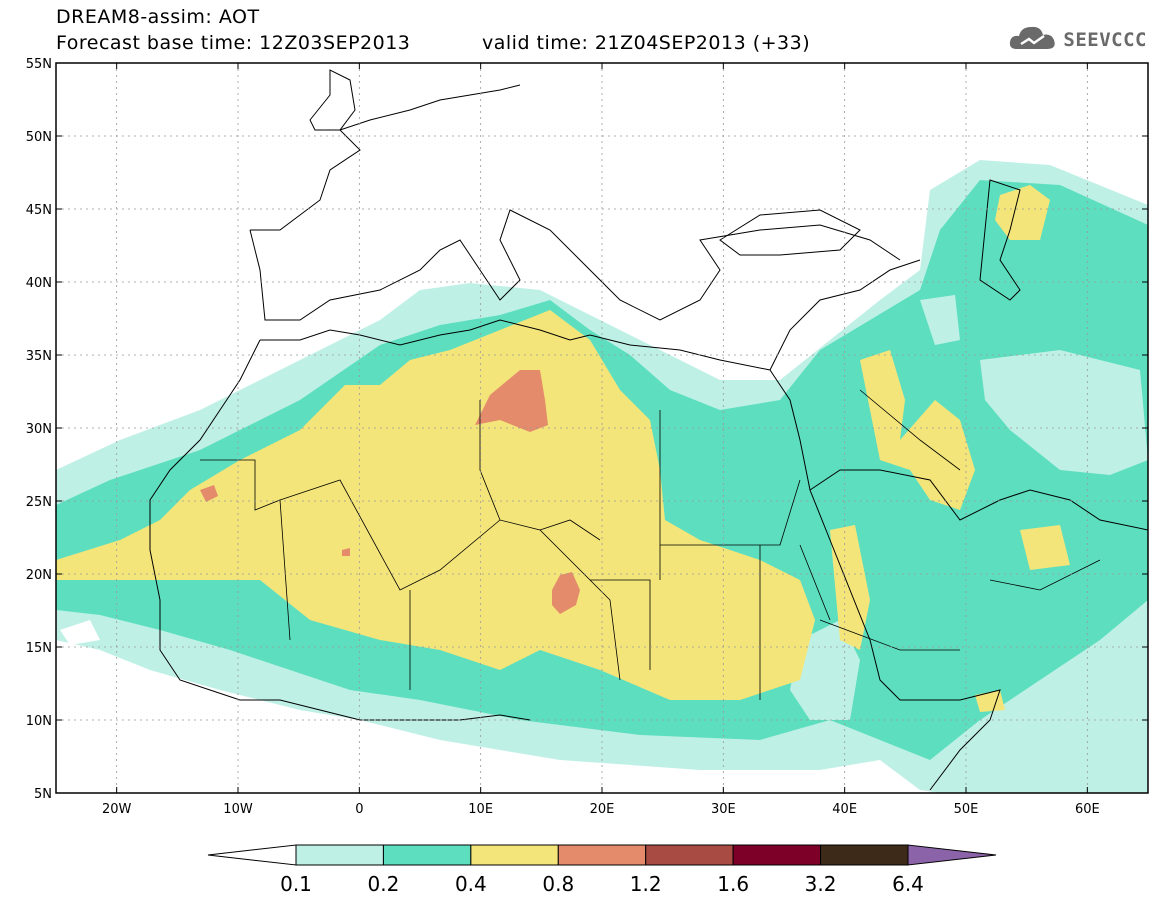 This screenshot has height=905, width=1165. What do you see at coordinates (80, 632) in the screenshot?
I see `aot-hole-atlantic` at bounding box center [80, 632].